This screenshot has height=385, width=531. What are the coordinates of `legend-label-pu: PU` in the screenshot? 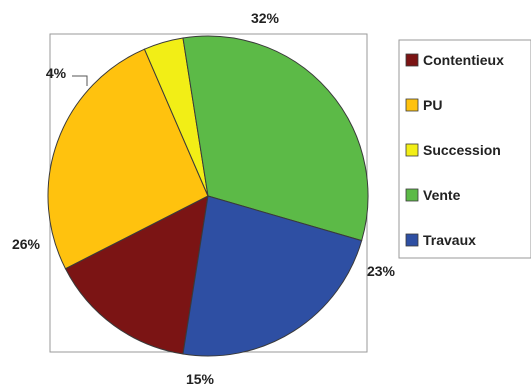 It's located at (432, 105).